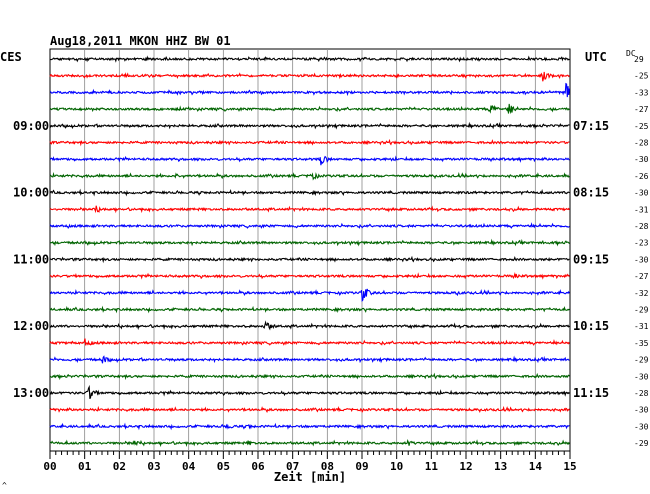  Describe the element at coordinates (11, 57) in the screenshot. I see `left-timezone-label: CES` at that location.